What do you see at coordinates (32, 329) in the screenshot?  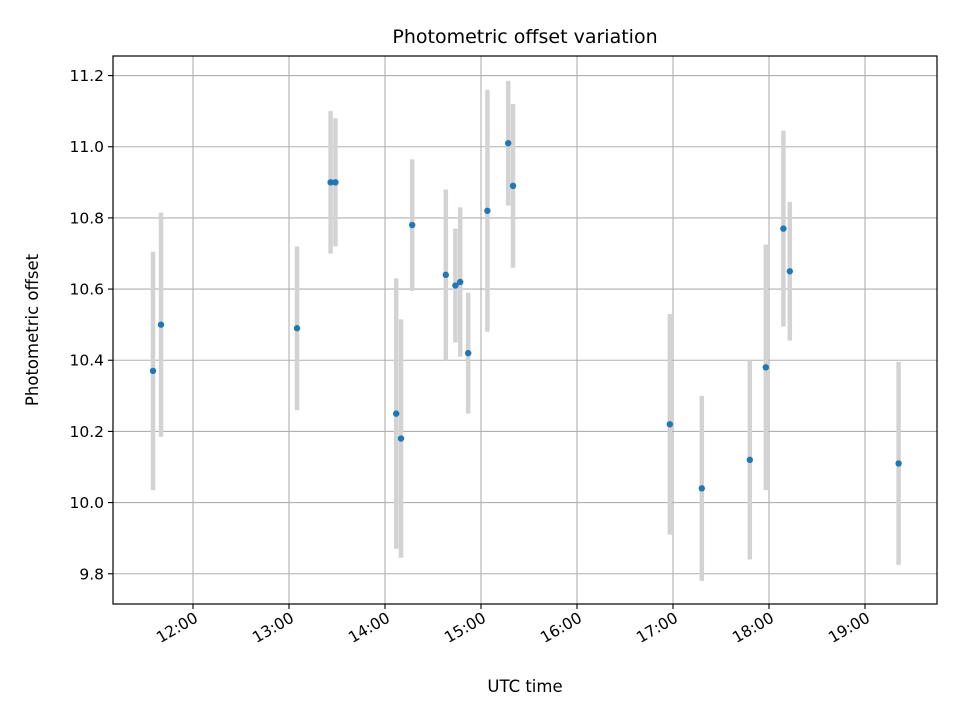 I see `y-axis-label: Photometric offset` at bounding box center [32, 329].